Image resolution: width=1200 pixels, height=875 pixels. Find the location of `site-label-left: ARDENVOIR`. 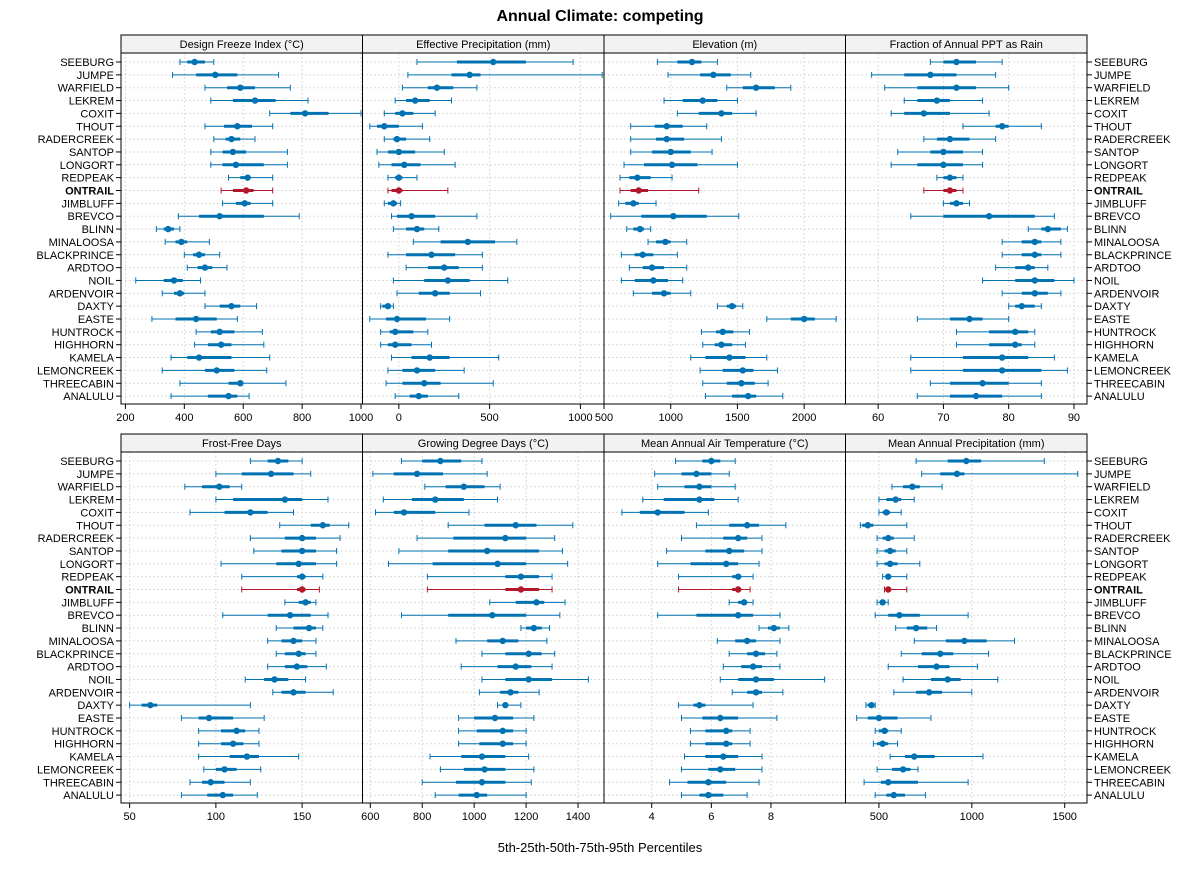

site-label-left: ARDENVOIR is located at coordinates (81, 294).